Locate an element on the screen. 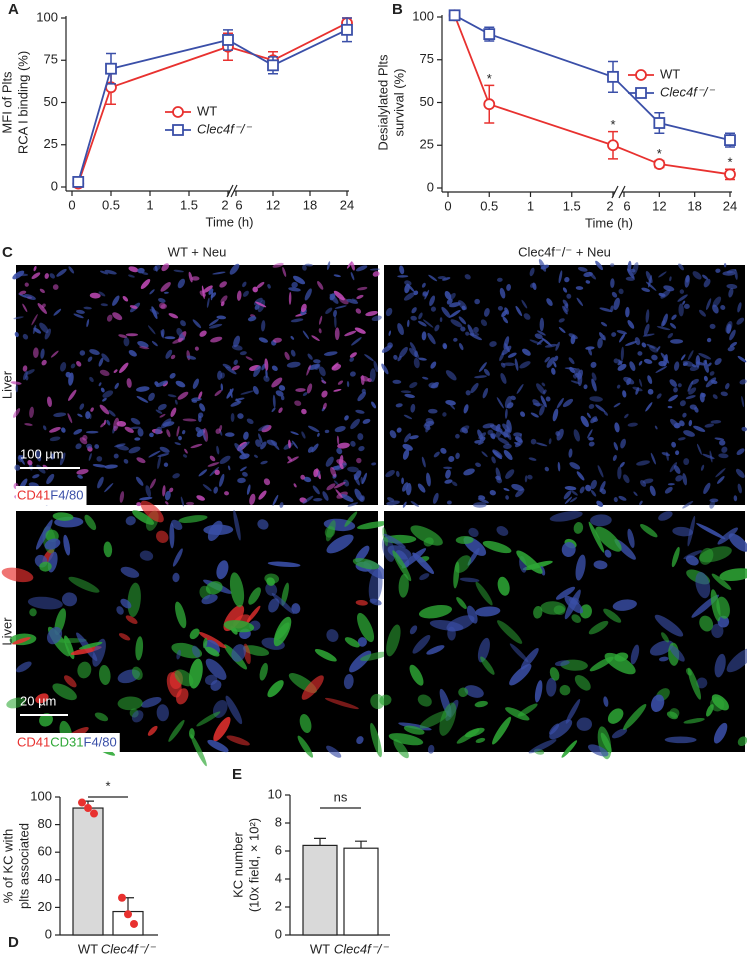  x-tick-label: 1 is located at coordinates (149, 204).